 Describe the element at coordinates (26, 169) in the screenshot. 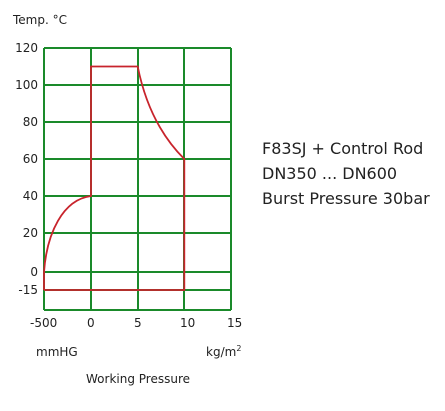

I see `y-tick-labels: 120 100 80 60 40 20 0 -15` at that location.